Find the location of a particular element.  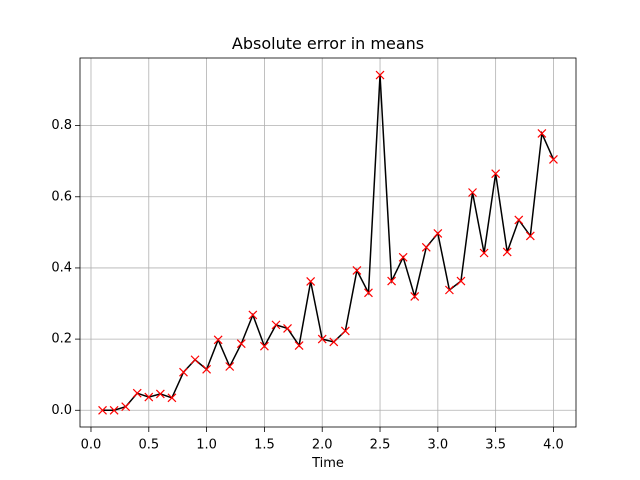

x-tick-label: 2.5 is located at coordinates (380, 445).